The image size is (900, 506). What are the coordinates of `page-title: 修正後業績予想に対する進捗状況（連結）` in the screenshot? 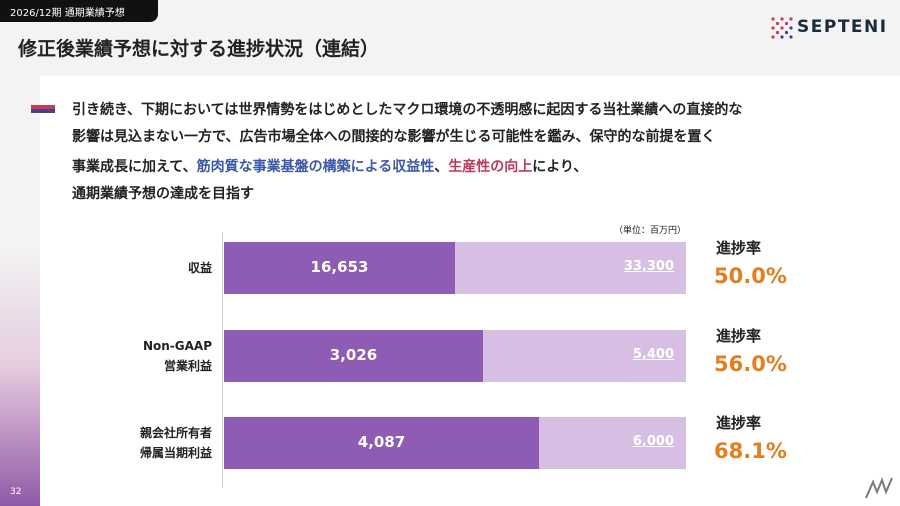 It's located at (199, 49).